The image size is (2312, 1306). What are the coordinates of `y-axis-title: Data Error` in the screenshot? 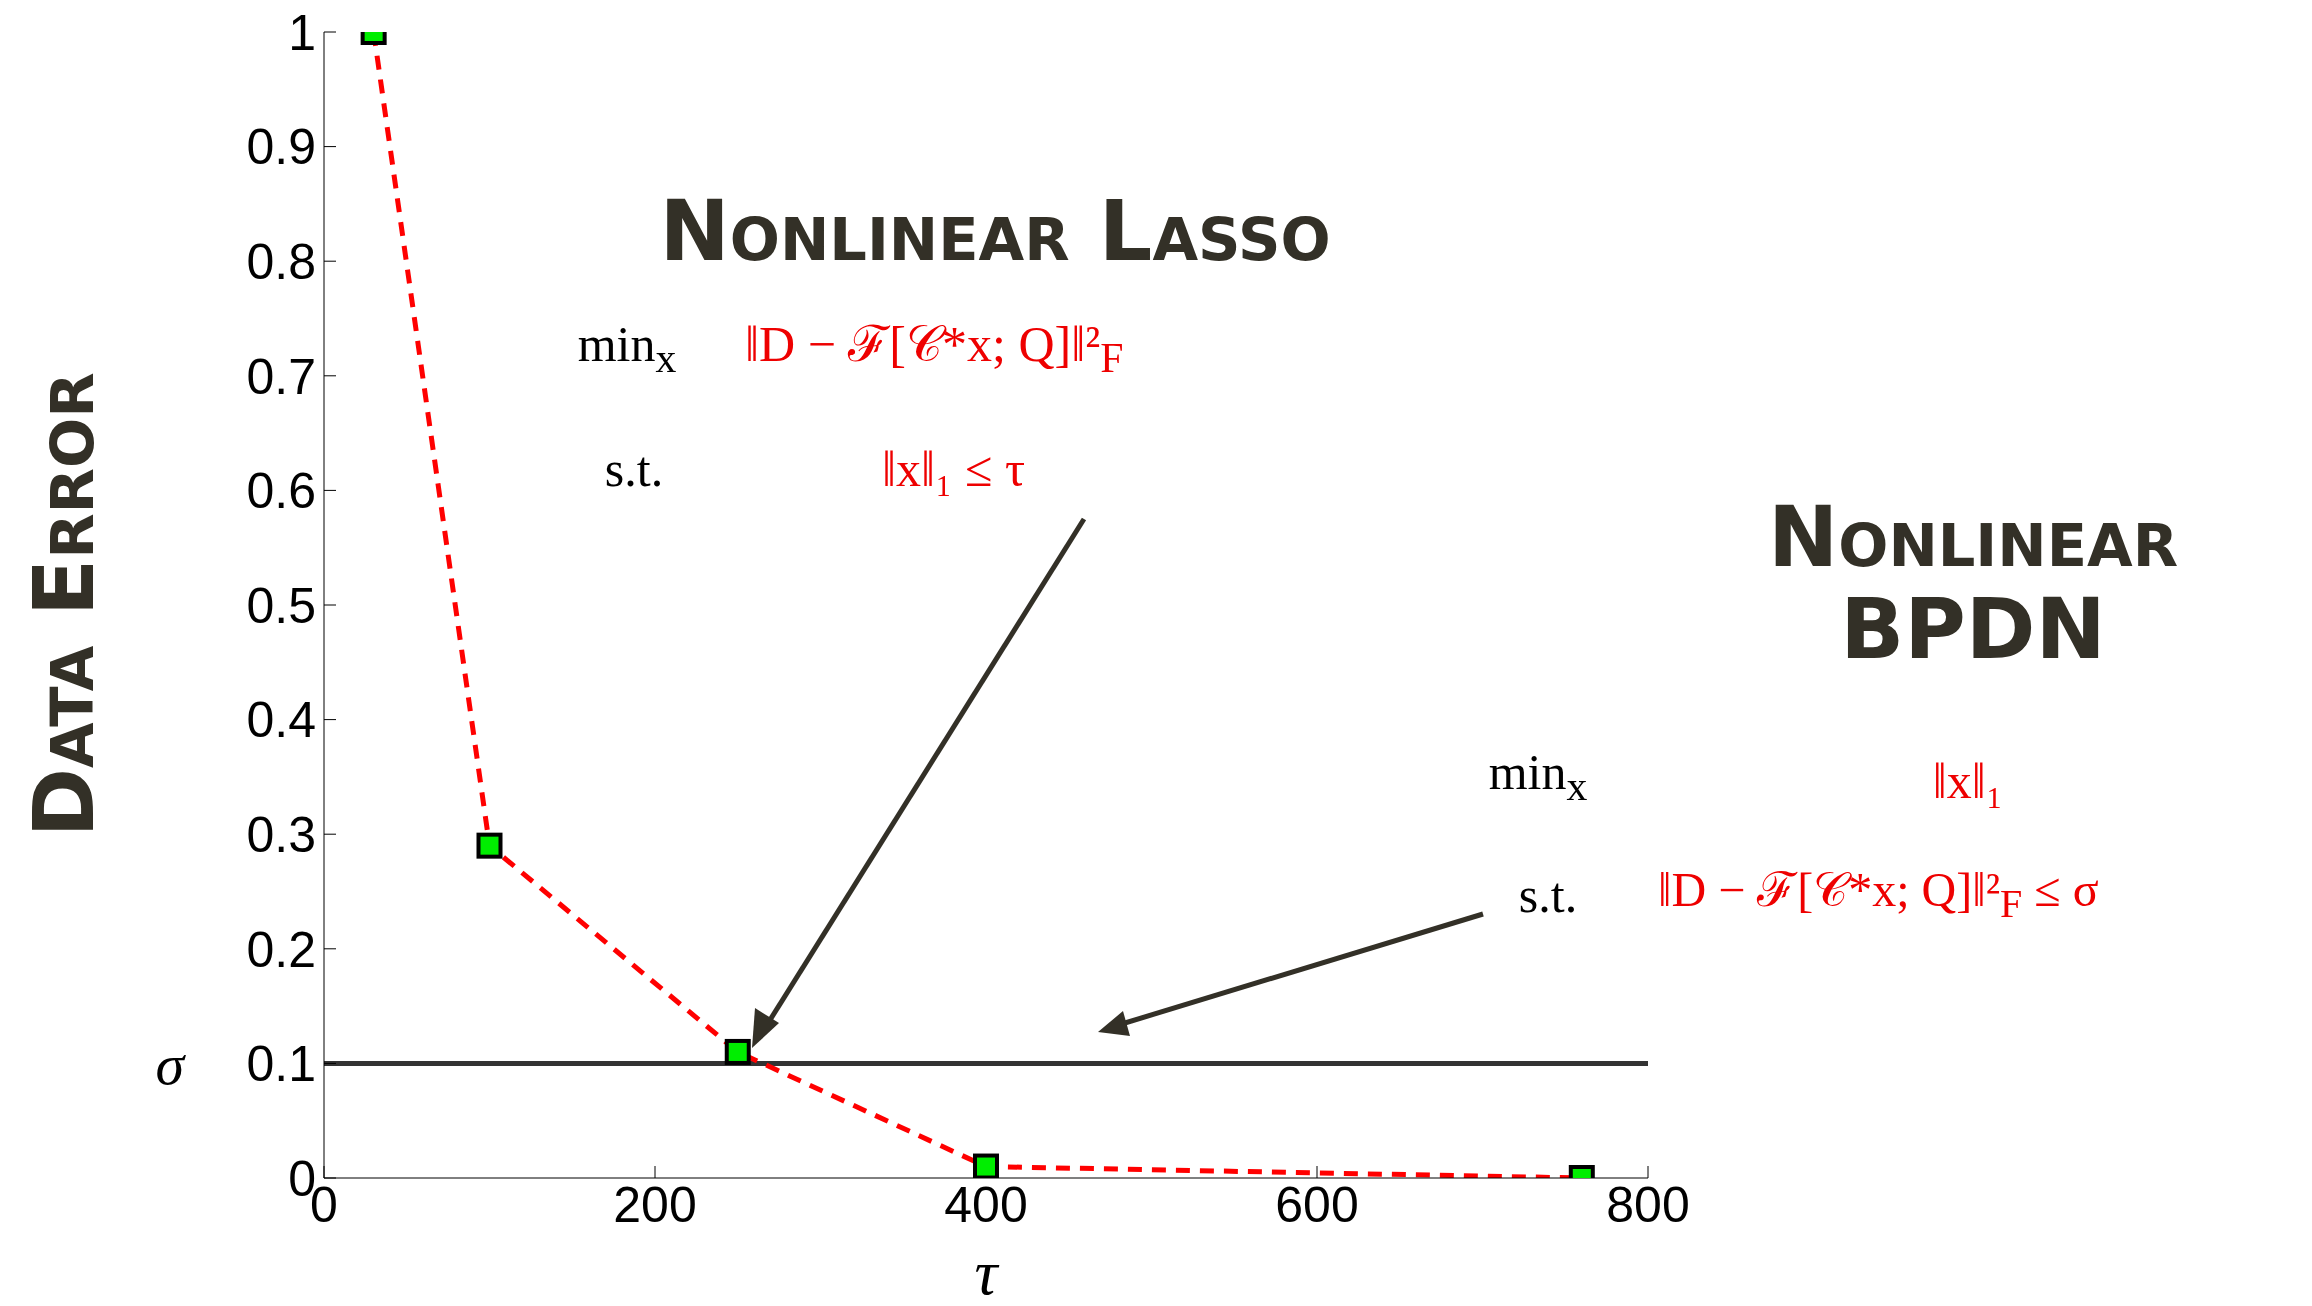 It's located at (63, 605).